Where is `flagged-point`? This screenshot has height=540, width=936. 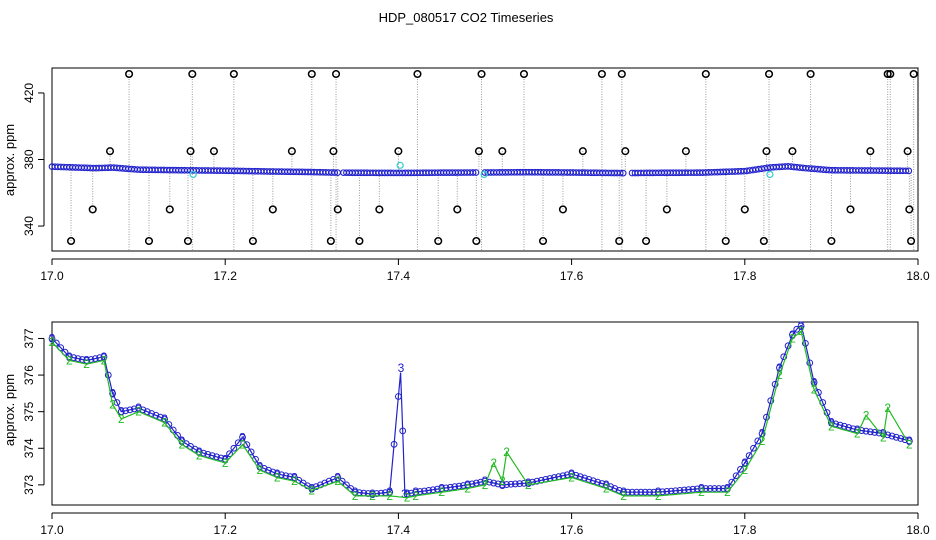
flagged-point is located at coordinates (770, 174).